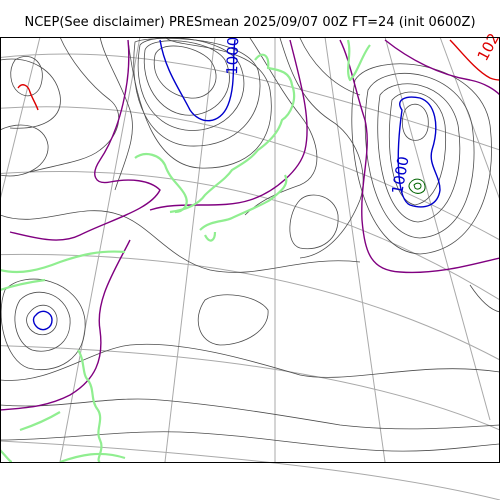  What do you see at coordinates (232, 55) in the screenshot?
I see `isobar-label-top: 1000` at bounding box center [232, 55].